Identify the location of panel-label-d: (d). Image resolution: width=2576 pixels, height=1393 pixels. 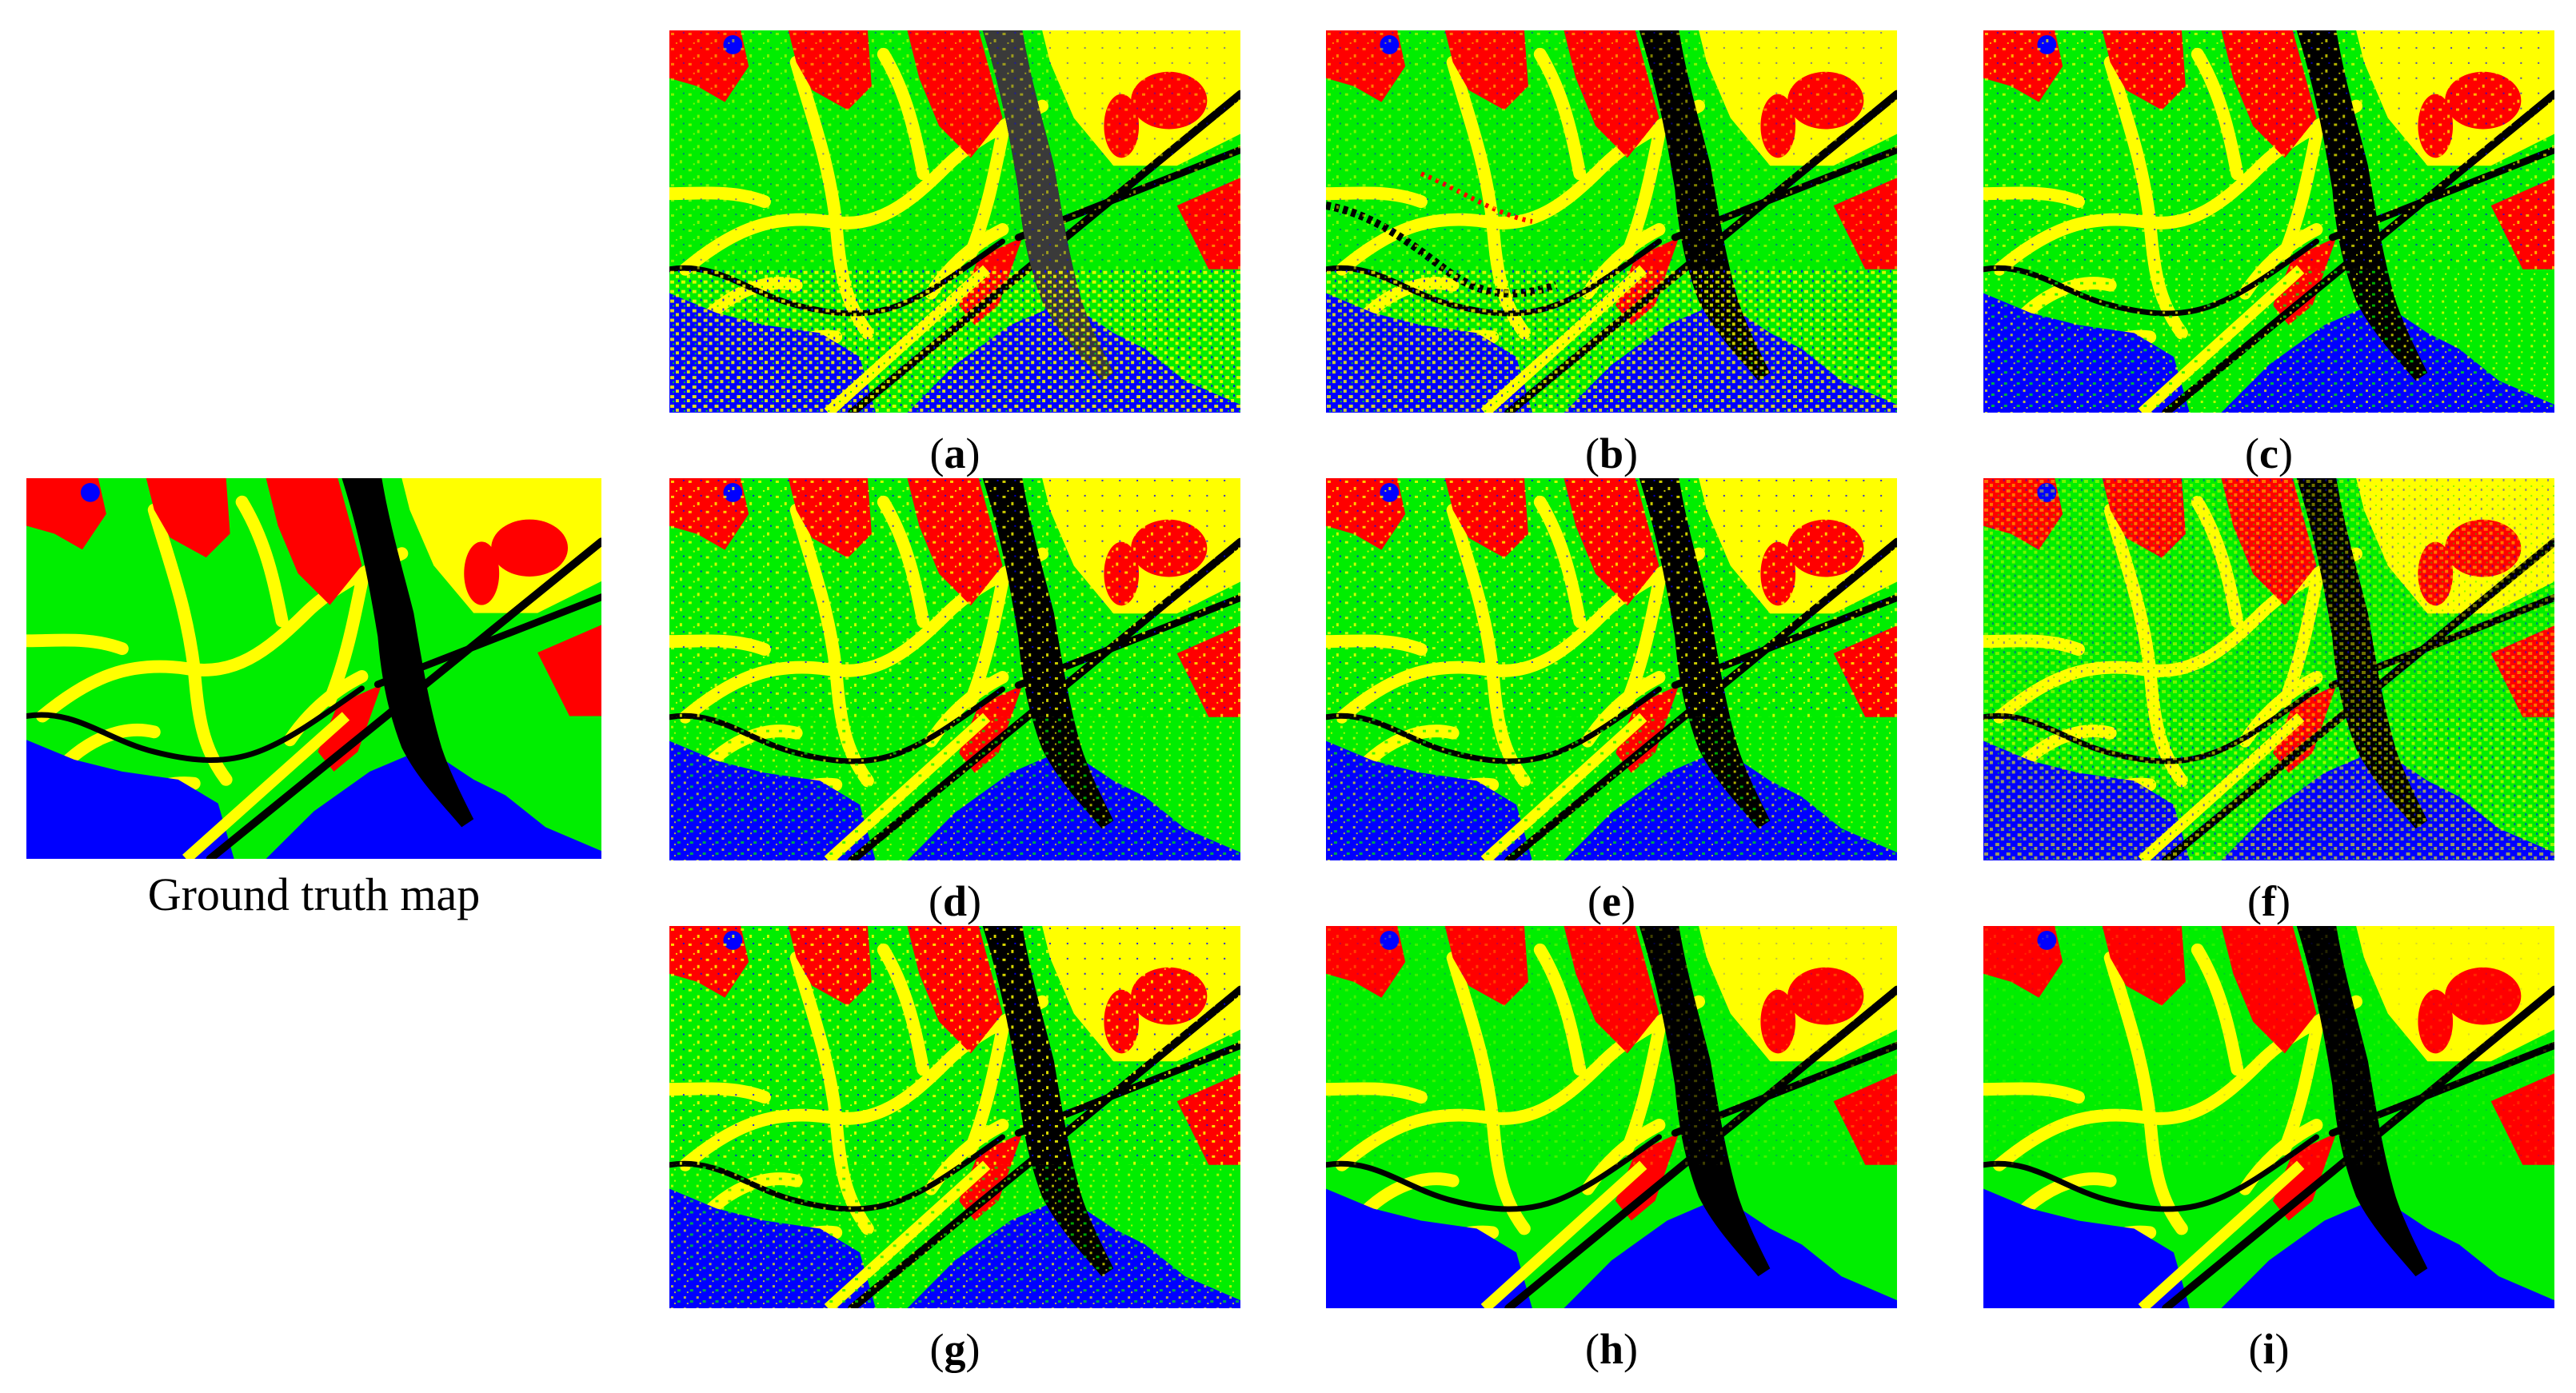
(955, 901).